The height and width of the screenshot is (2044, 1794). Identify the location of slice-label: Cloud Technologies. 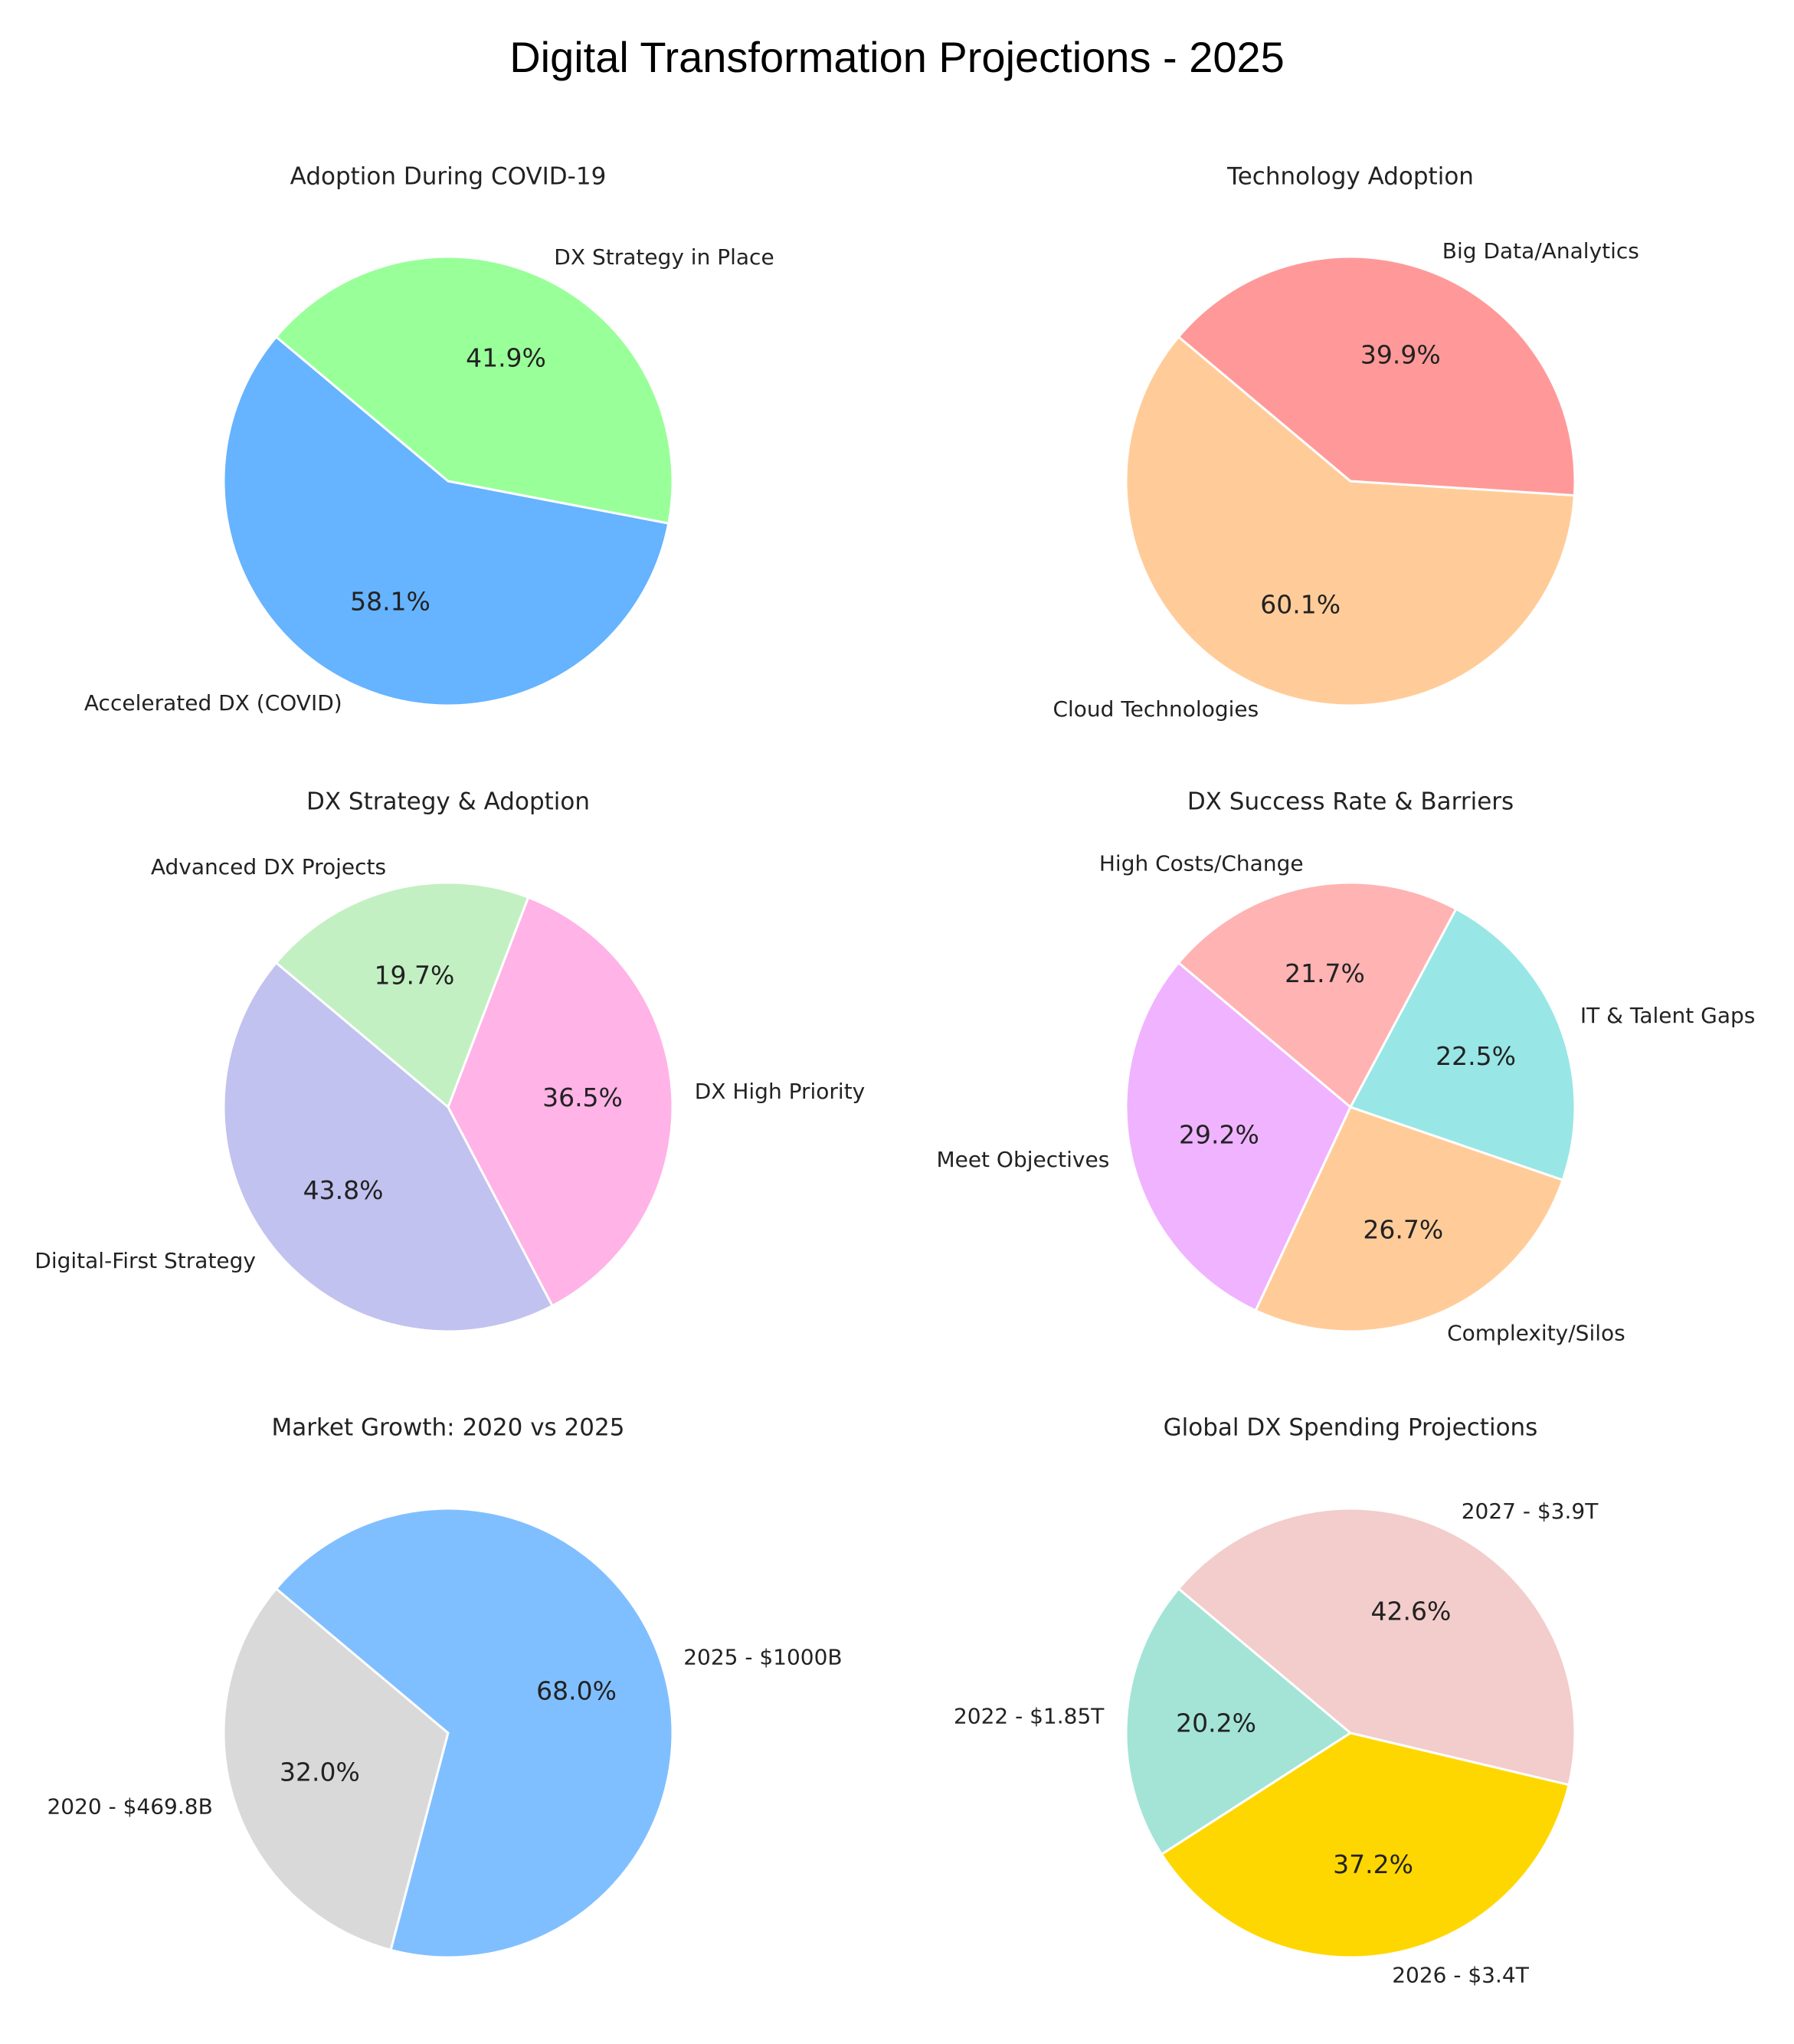
(1156, 709).